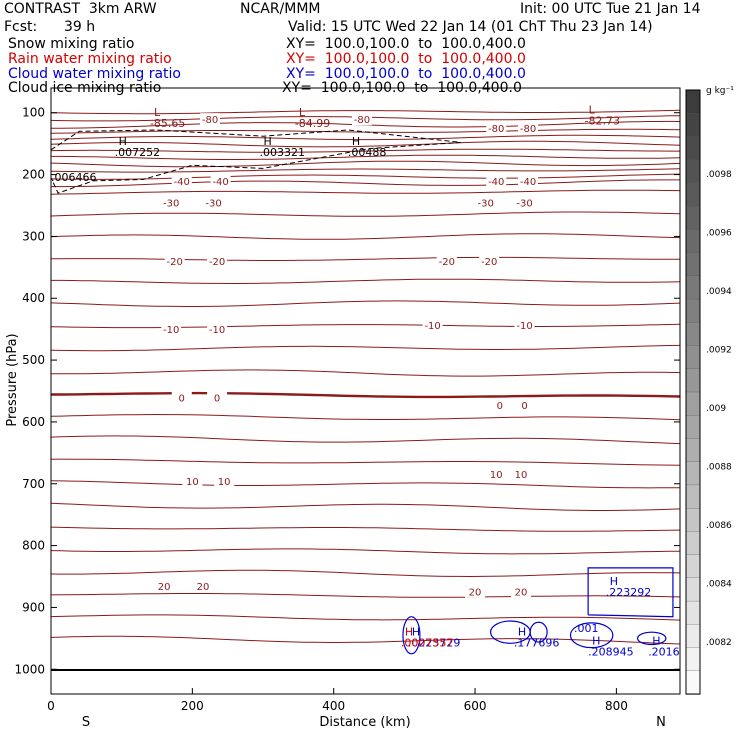 This screenshot has width=740, height=740. What do you see at coordinates (630, 592) in the screenshot?
I see `cloud-water-box-contour` at bounding box center [630, 592].